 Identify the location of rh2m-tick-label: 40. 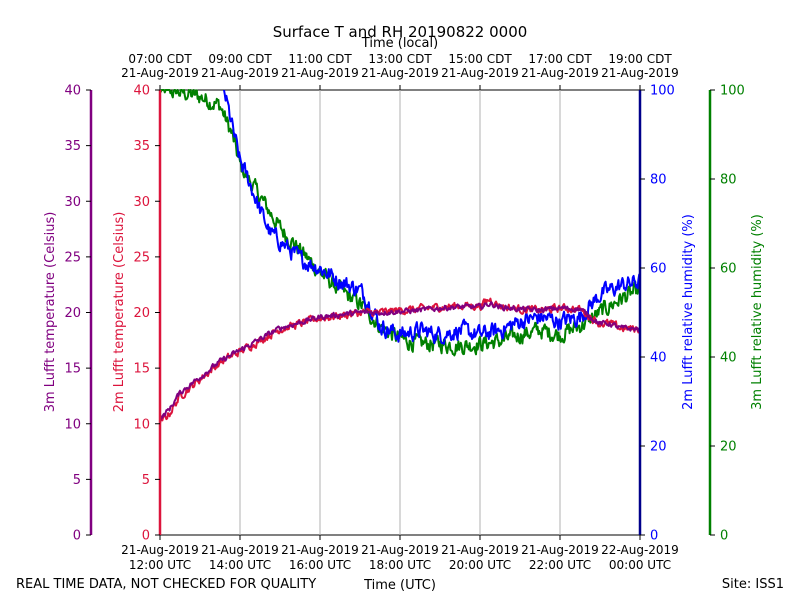
(658, 358).